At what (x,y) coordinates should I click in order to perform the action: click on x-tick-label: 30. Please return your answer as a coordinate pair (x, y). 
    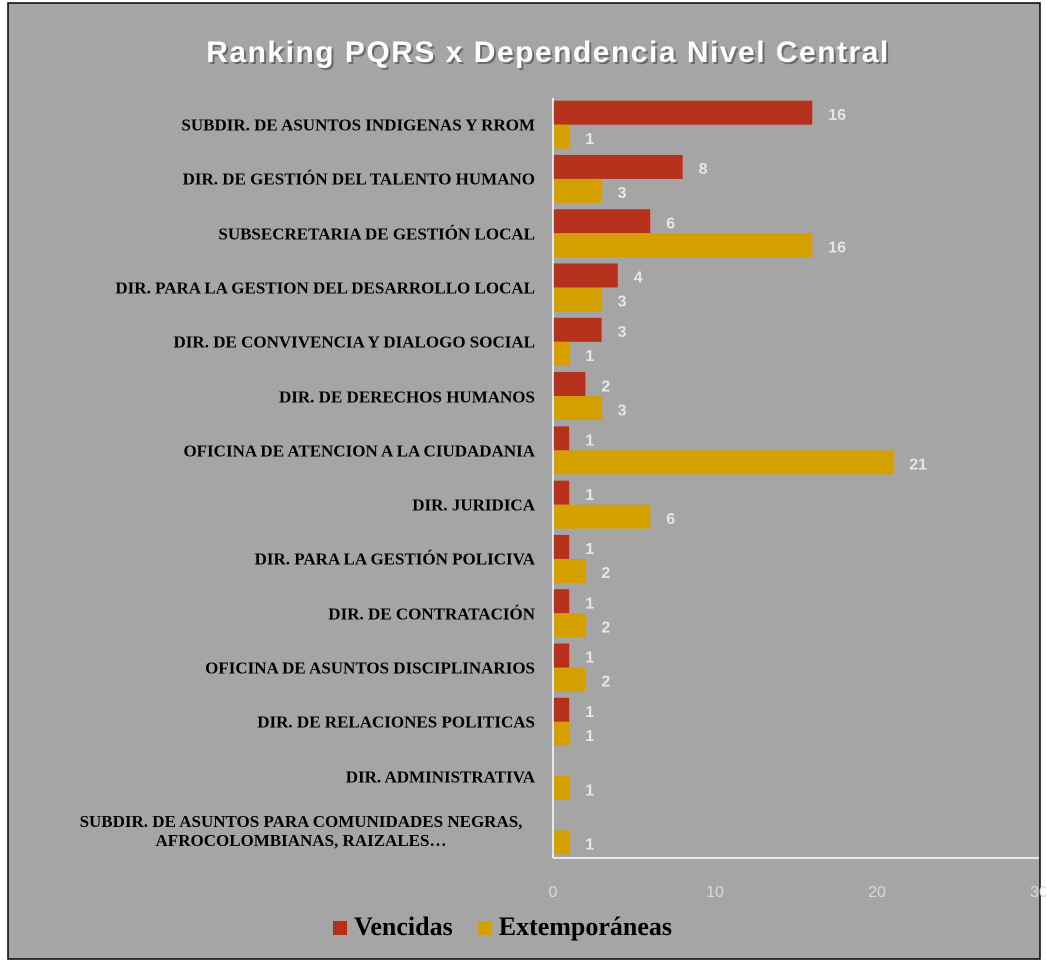
    Looking at the image, I should click on (1038, 892).